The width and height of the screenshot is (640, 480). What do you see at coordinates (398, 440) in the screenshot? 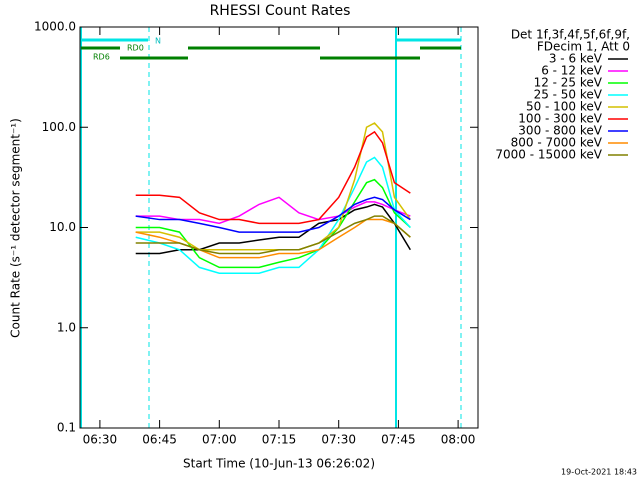
I see `x-tick-label: 07:45` at bounding box center [398, 440].